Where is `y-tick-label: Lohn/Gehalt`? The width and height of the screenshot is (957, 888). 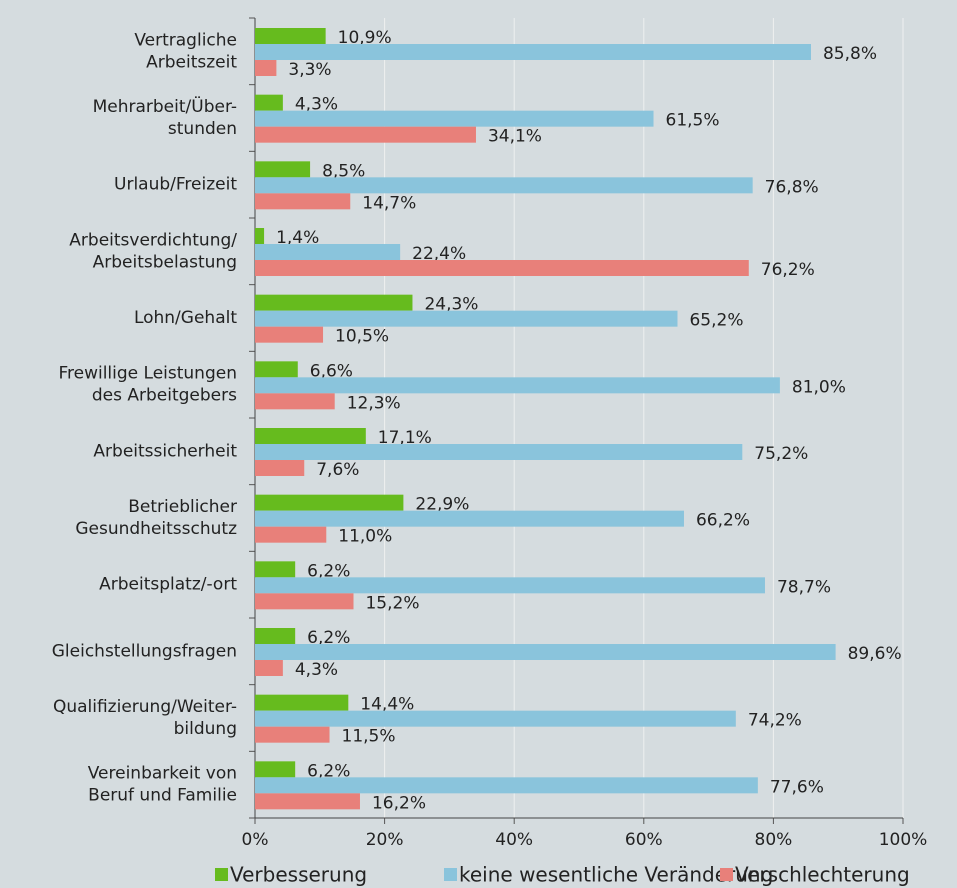 y-tick-label: Lohn/Gehalt is located at coordinates (185, 318).